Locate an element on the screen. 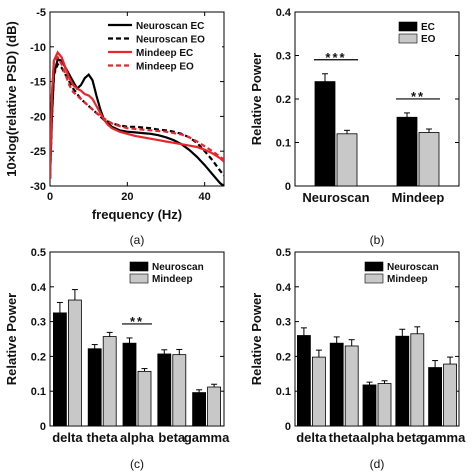  axes-frame is located at coordinates (137, 99).